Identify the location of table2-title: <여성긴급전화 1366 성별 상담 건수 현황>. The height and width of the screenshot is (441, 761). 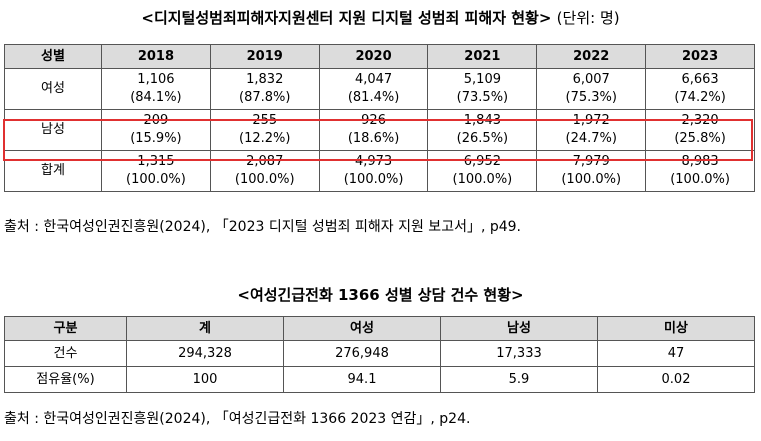
(380, 294).